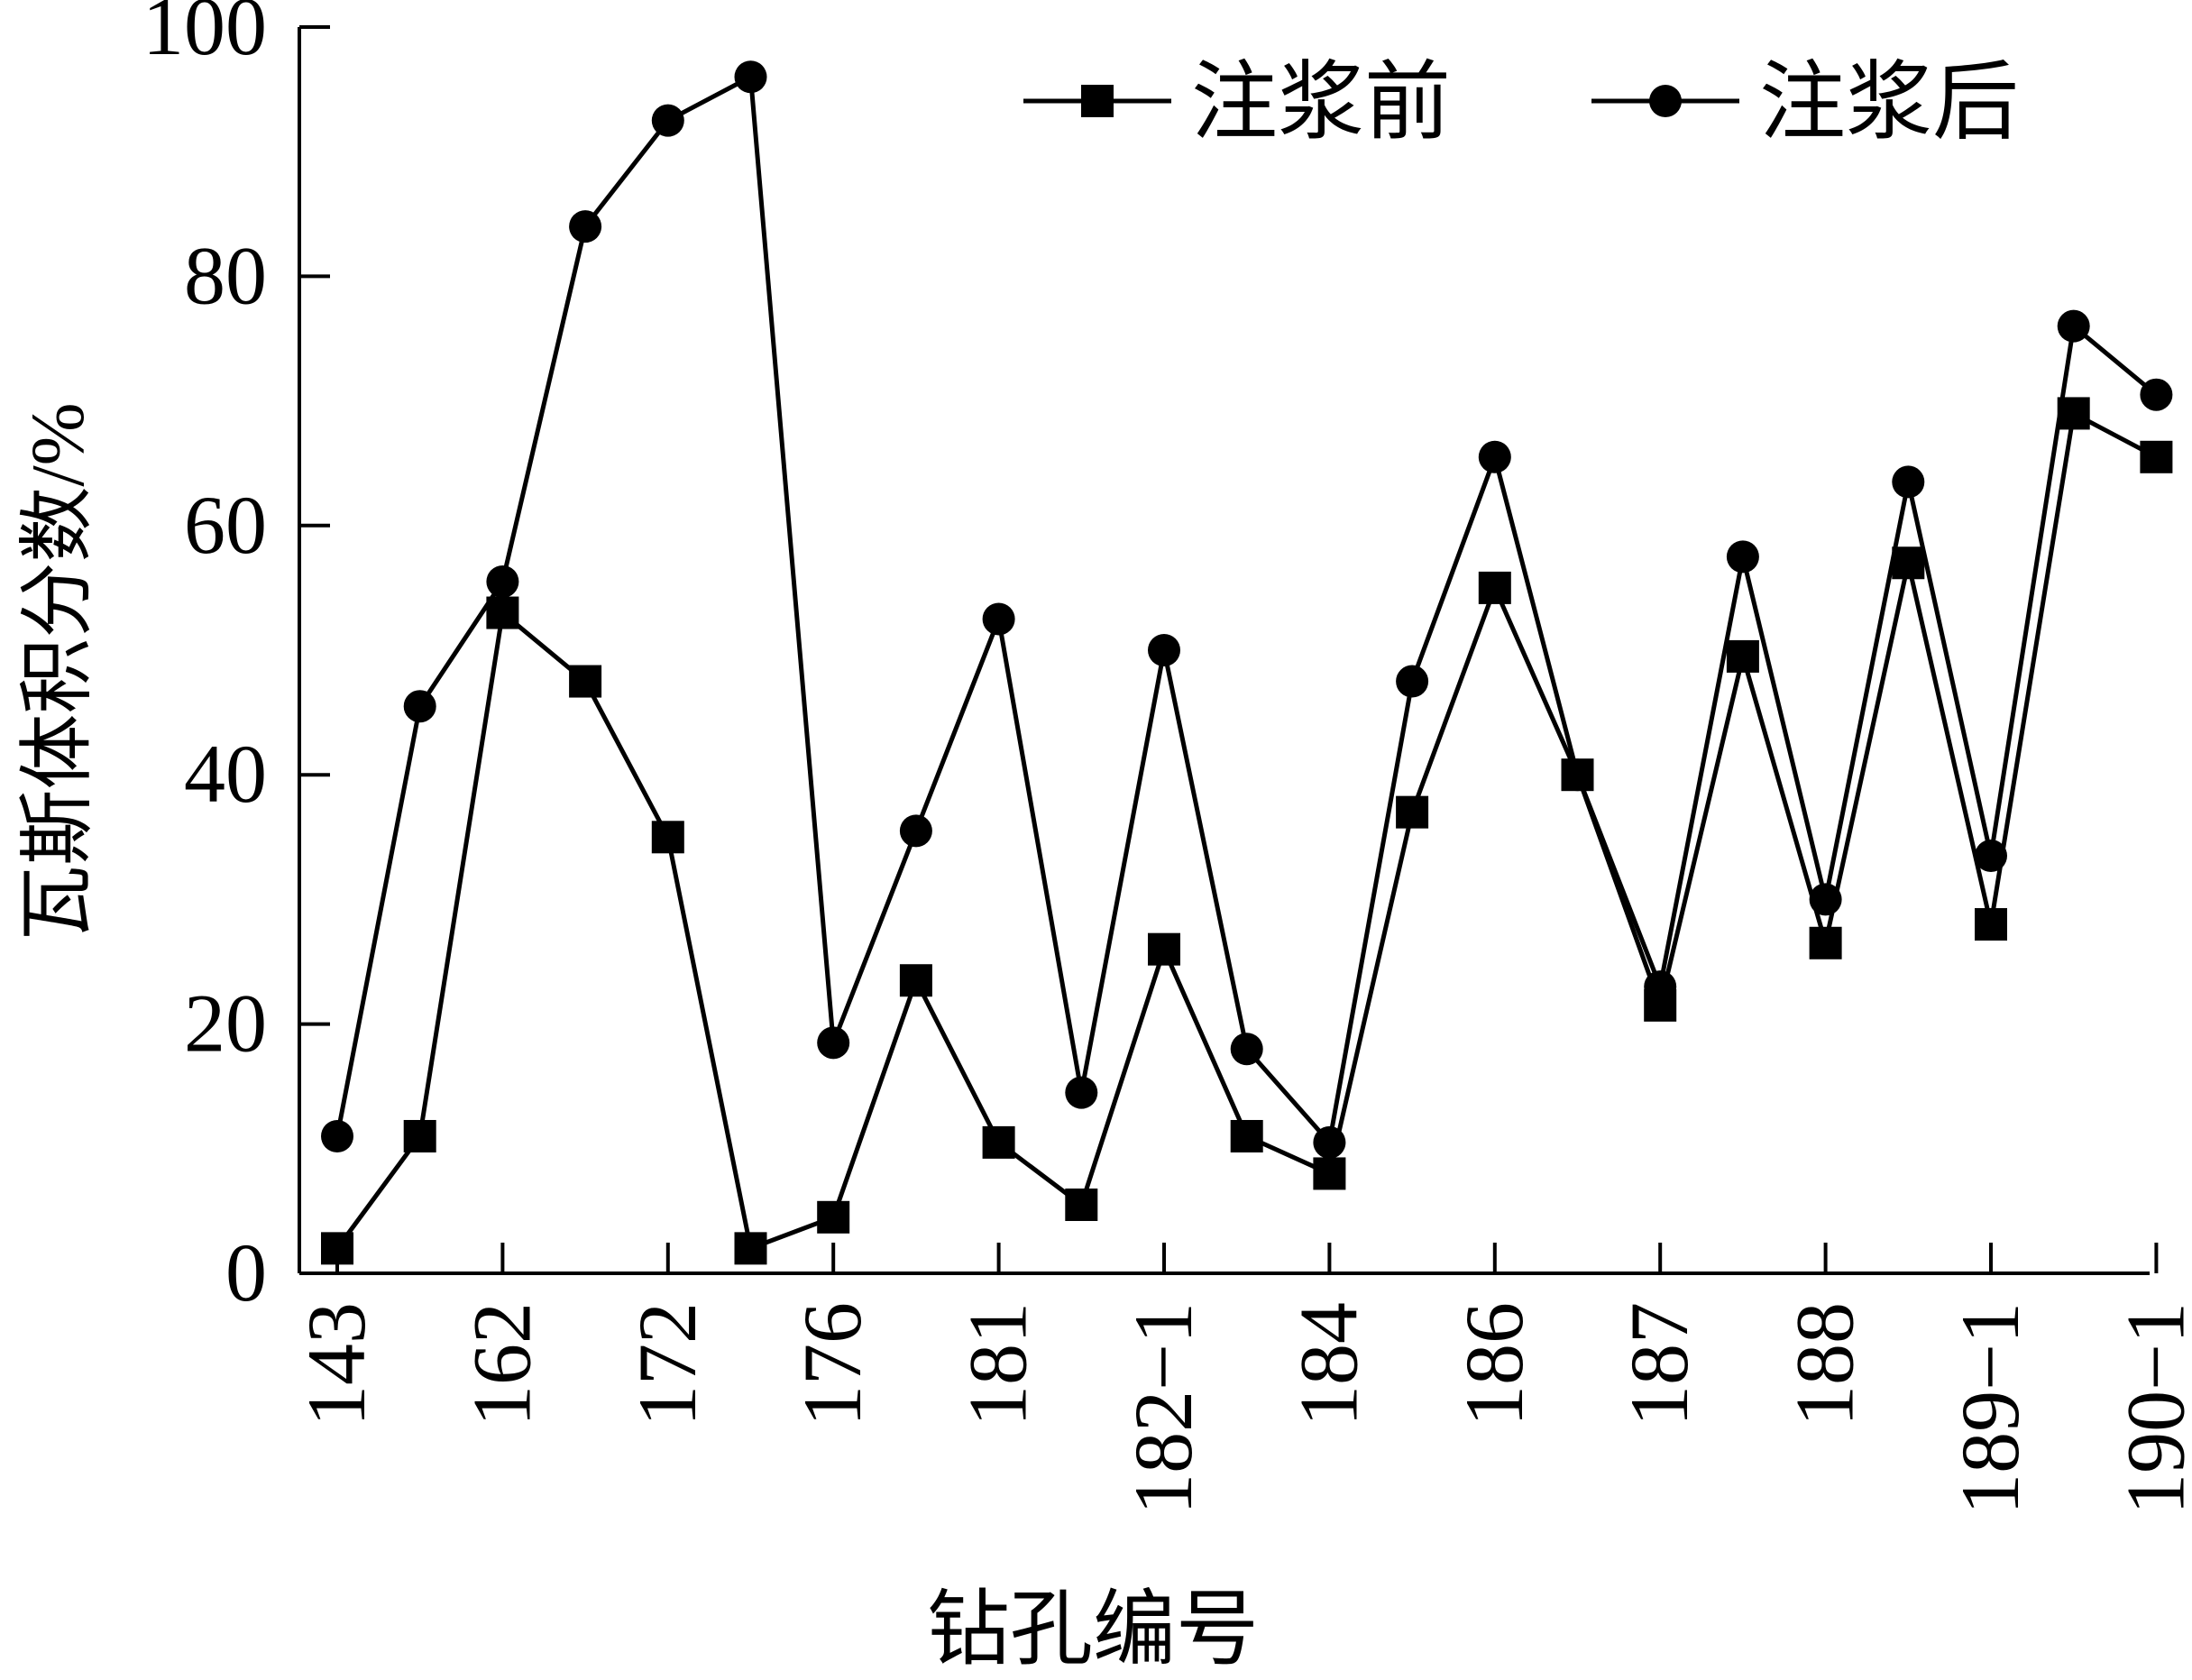  Describe the element at coordinates (2151, 1409) in the screenshot. I see `x-tick-label: 190−1` at that location.